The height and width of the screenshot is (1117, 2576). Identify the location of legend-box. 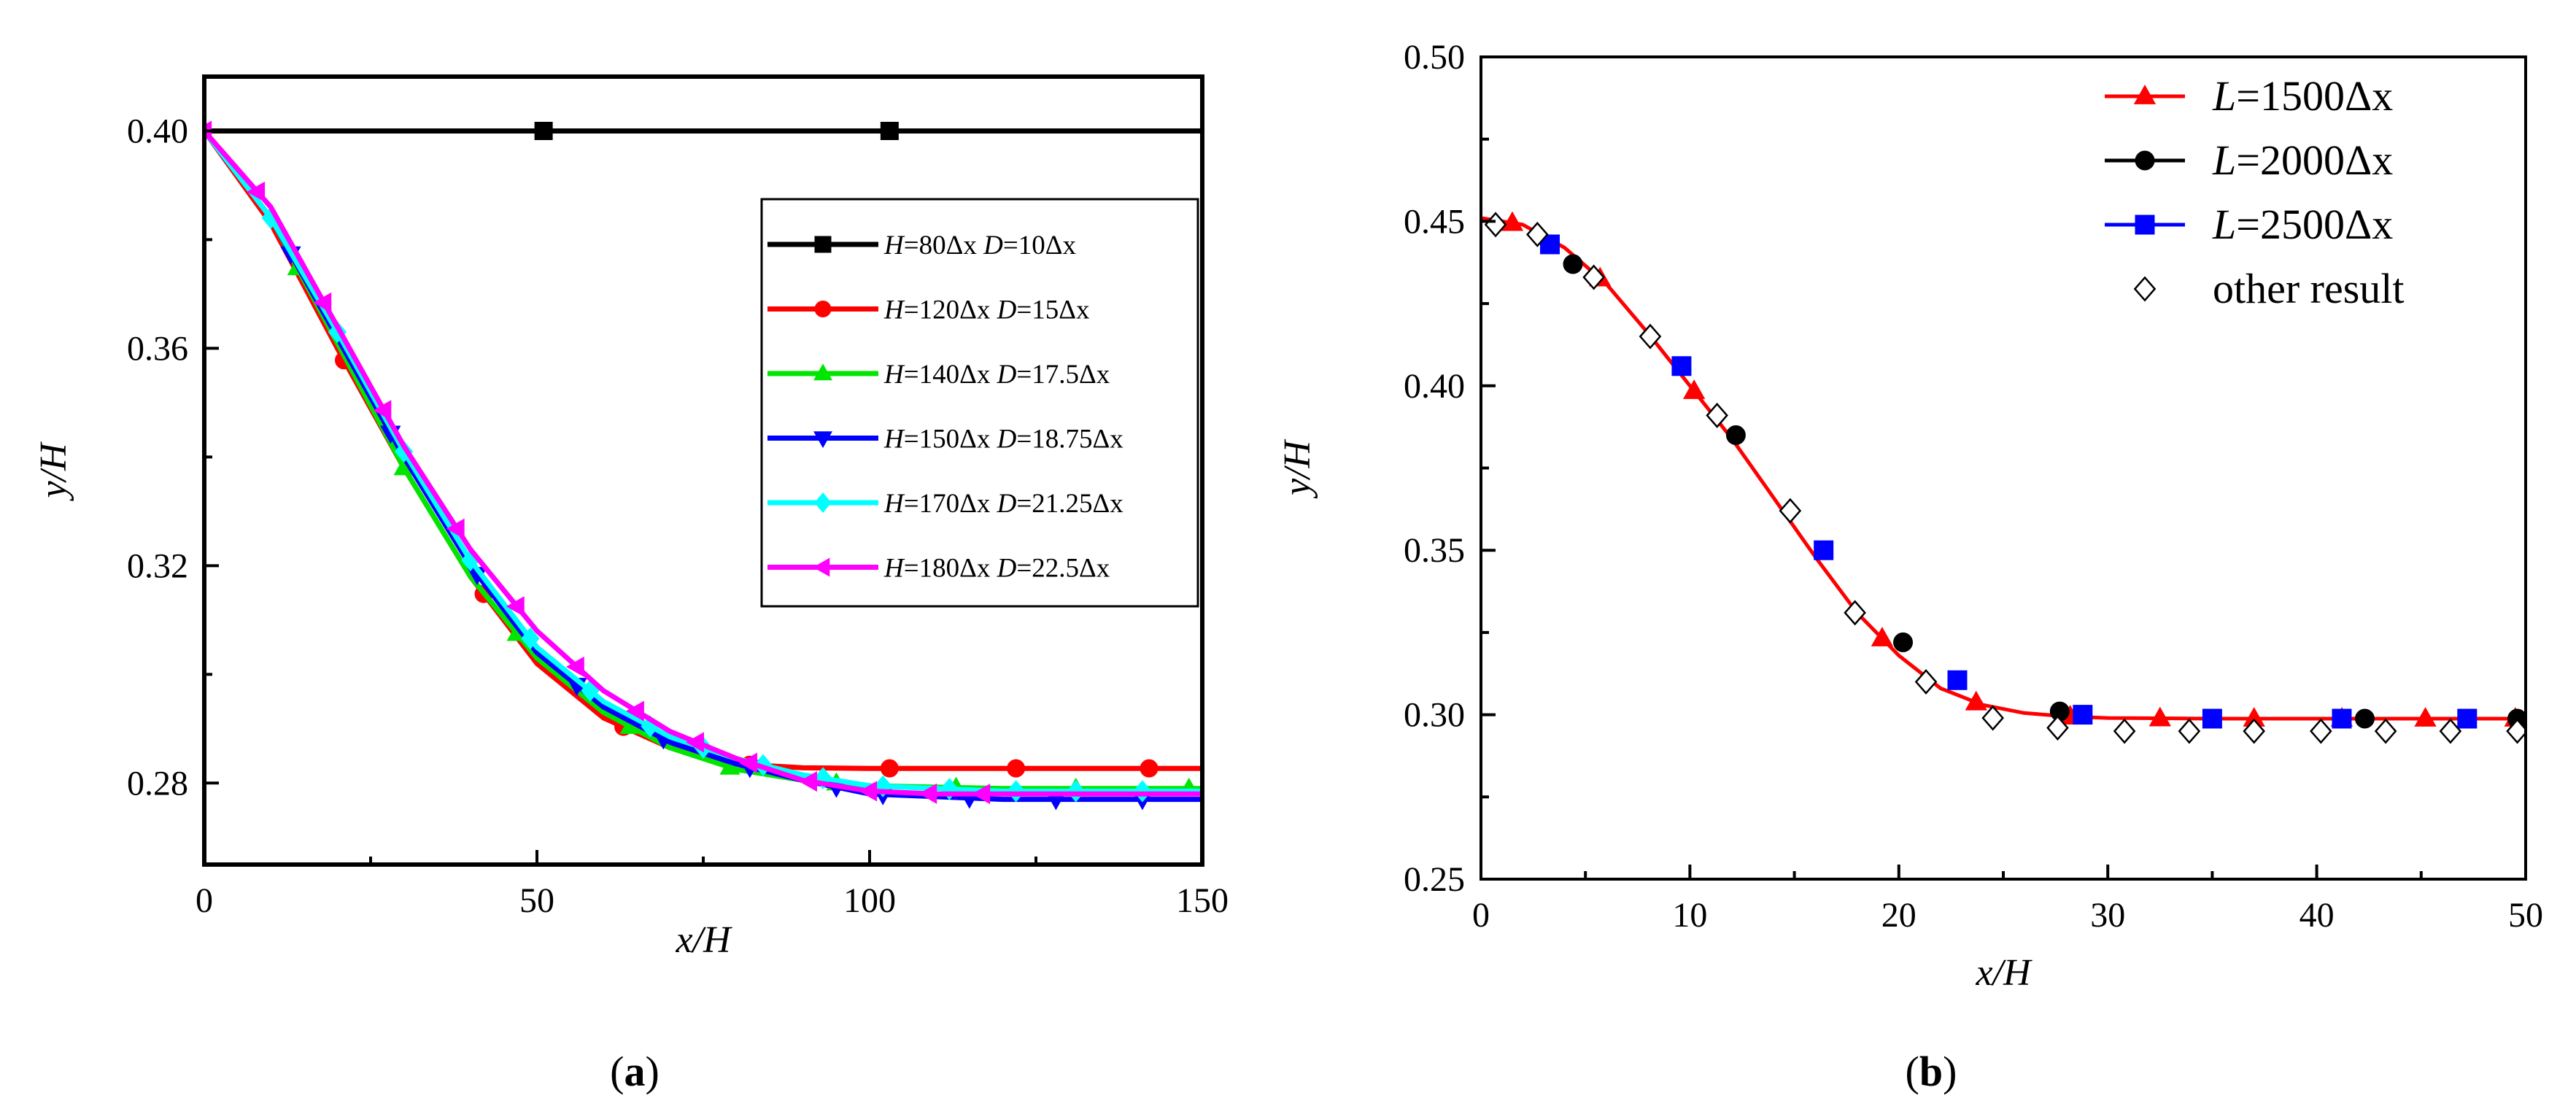
(979, 403).